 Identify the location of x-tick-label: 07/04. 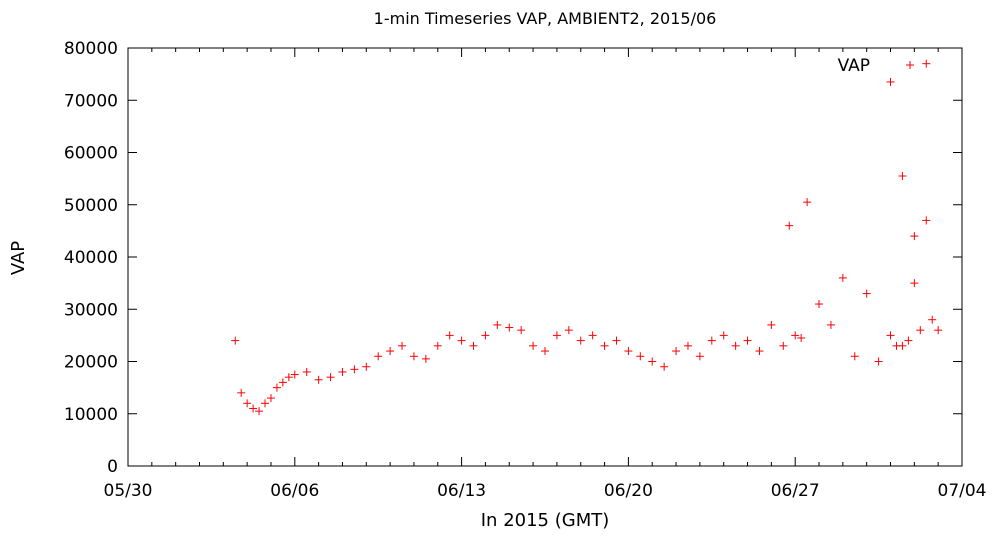
(962, 491).